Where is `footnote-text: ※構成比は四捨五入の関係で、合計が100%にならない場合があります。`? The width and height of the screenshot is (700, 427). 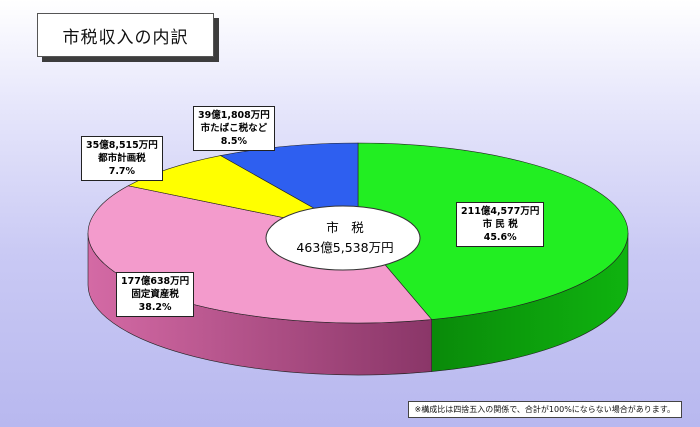 footnote-text: ※構成比は四捨五入の関係で、合計が100%にならない場合があります。 is located at coordinates (544, 409).